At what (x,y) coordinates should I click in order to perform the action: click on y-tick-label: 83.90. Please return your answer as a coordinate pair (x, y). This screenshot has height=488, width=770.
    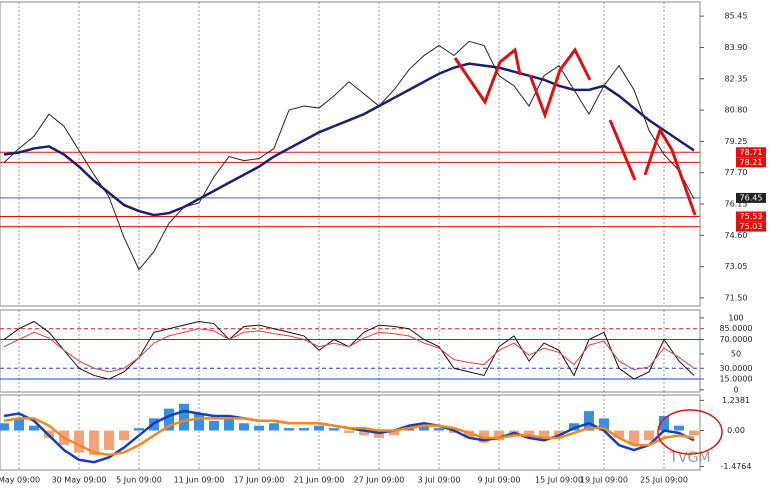
    Looking at the image, I should click on (736, 47).